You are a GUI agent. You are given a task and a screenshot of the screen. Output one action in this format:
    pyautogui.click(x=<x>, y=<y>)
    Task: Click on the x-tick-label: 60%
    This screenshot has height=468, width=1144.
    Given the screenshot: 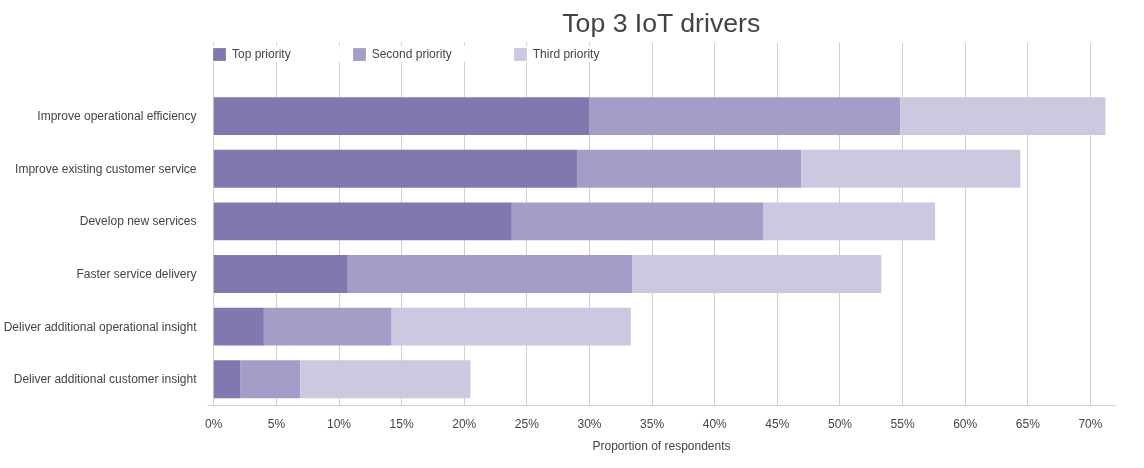 What is the action you would take?
    pyautogui.click(x=965, y=423)
    